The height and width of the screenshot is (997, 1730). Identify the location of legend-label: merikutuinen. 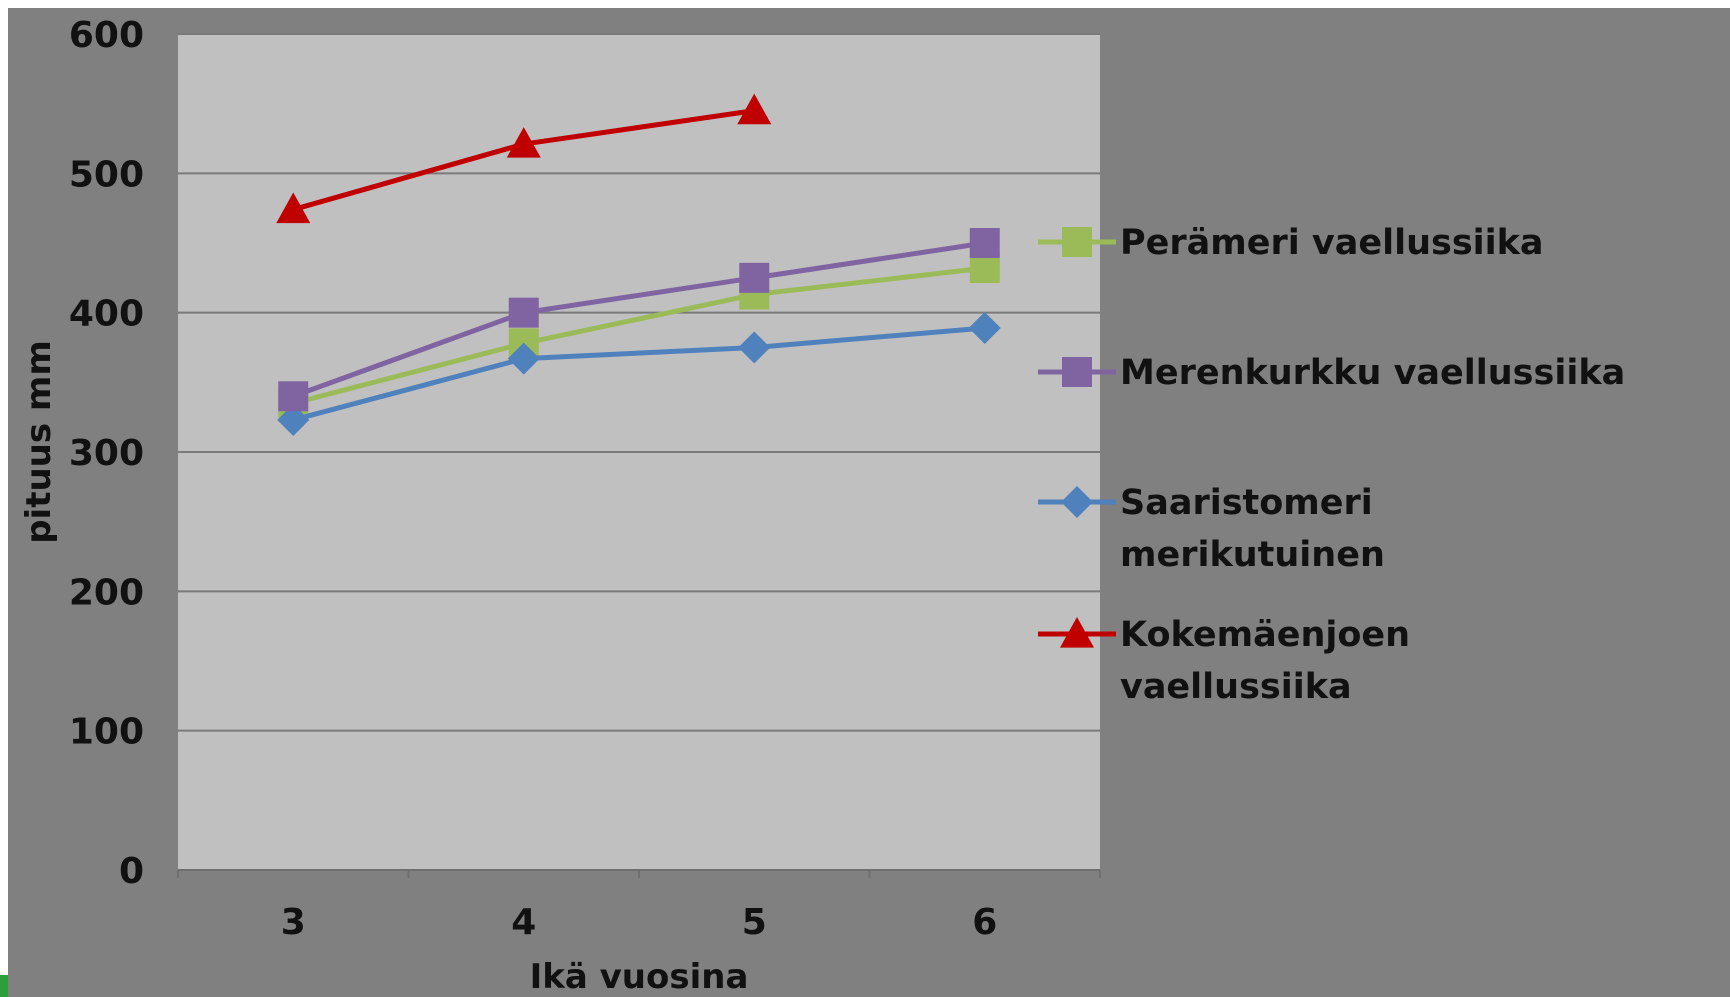
(1252, 555).